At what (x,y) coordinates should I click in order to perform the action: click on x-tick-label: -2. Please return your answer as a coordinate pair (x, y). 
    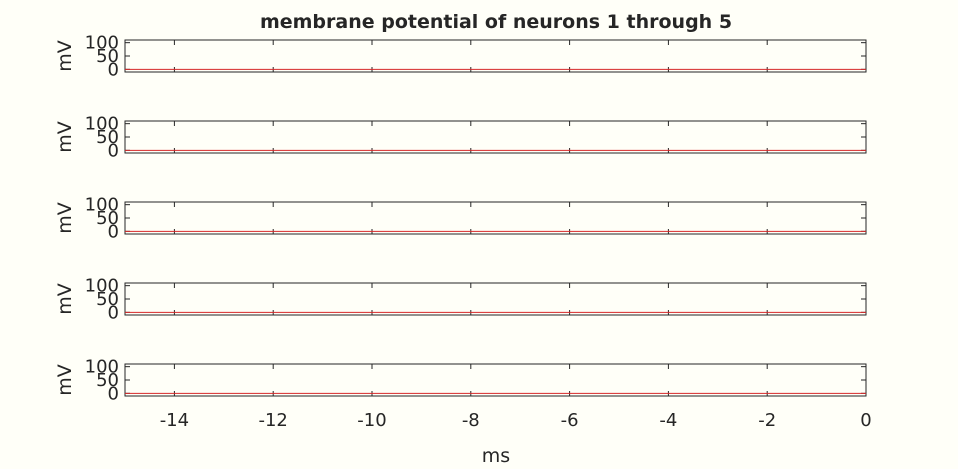
    Looking at the image, I should click on (767, 420).